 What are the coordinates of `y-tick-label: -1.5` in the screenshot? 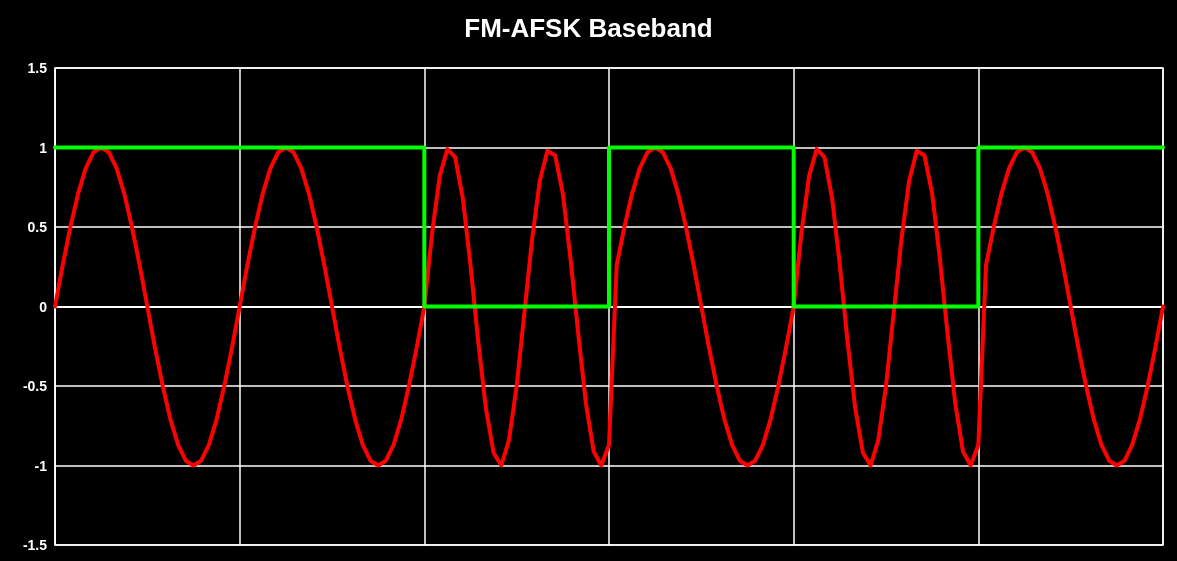 It's located at (35, 545).